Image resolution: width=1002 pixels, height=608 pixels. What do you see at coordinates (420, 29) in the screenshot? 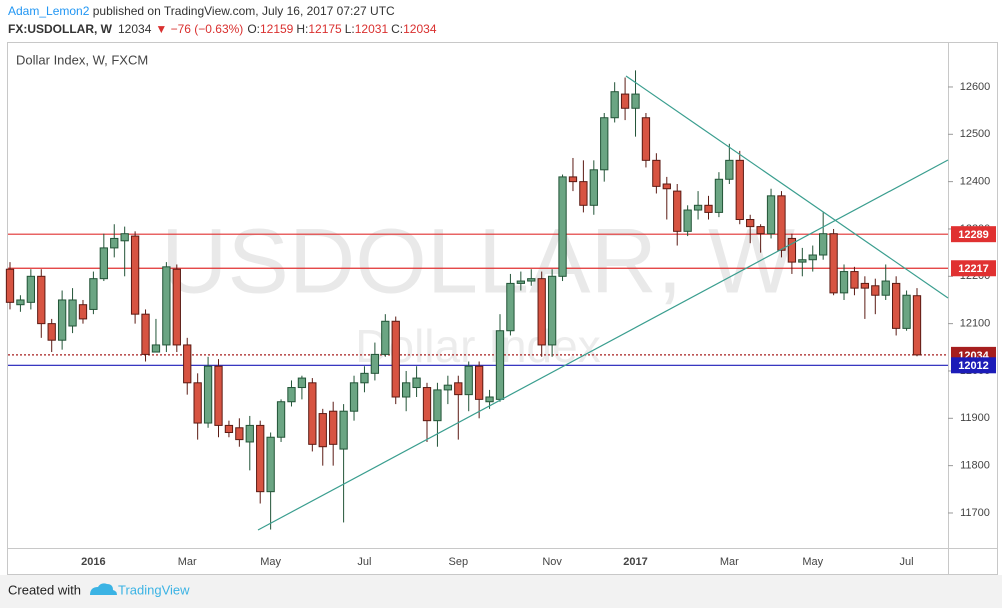
I see `q-val: 12034` at bounding box center [420, 29].